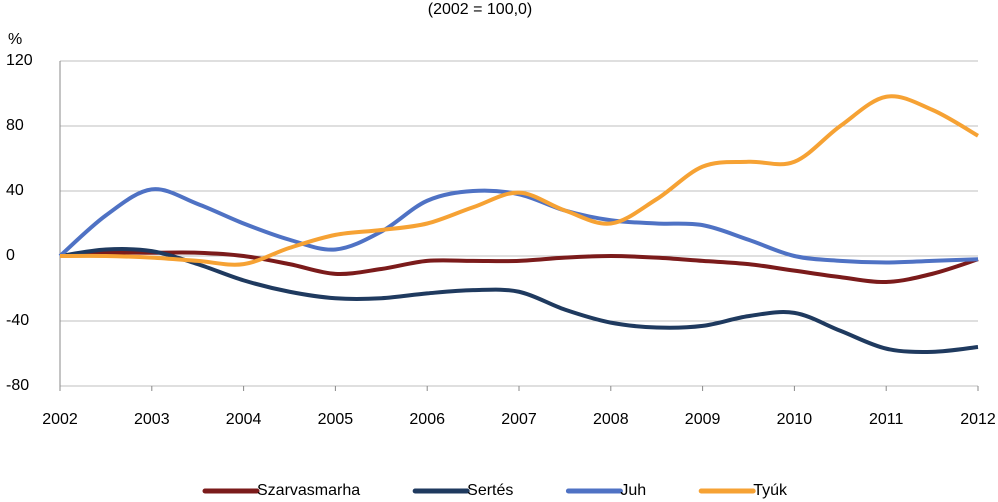 The height and width of the screenshot is (502, 998). What do you see at coordinates (15, 125) in the screenshot?
I see `y-tick-label: 80` at bounding box center [15, 125].